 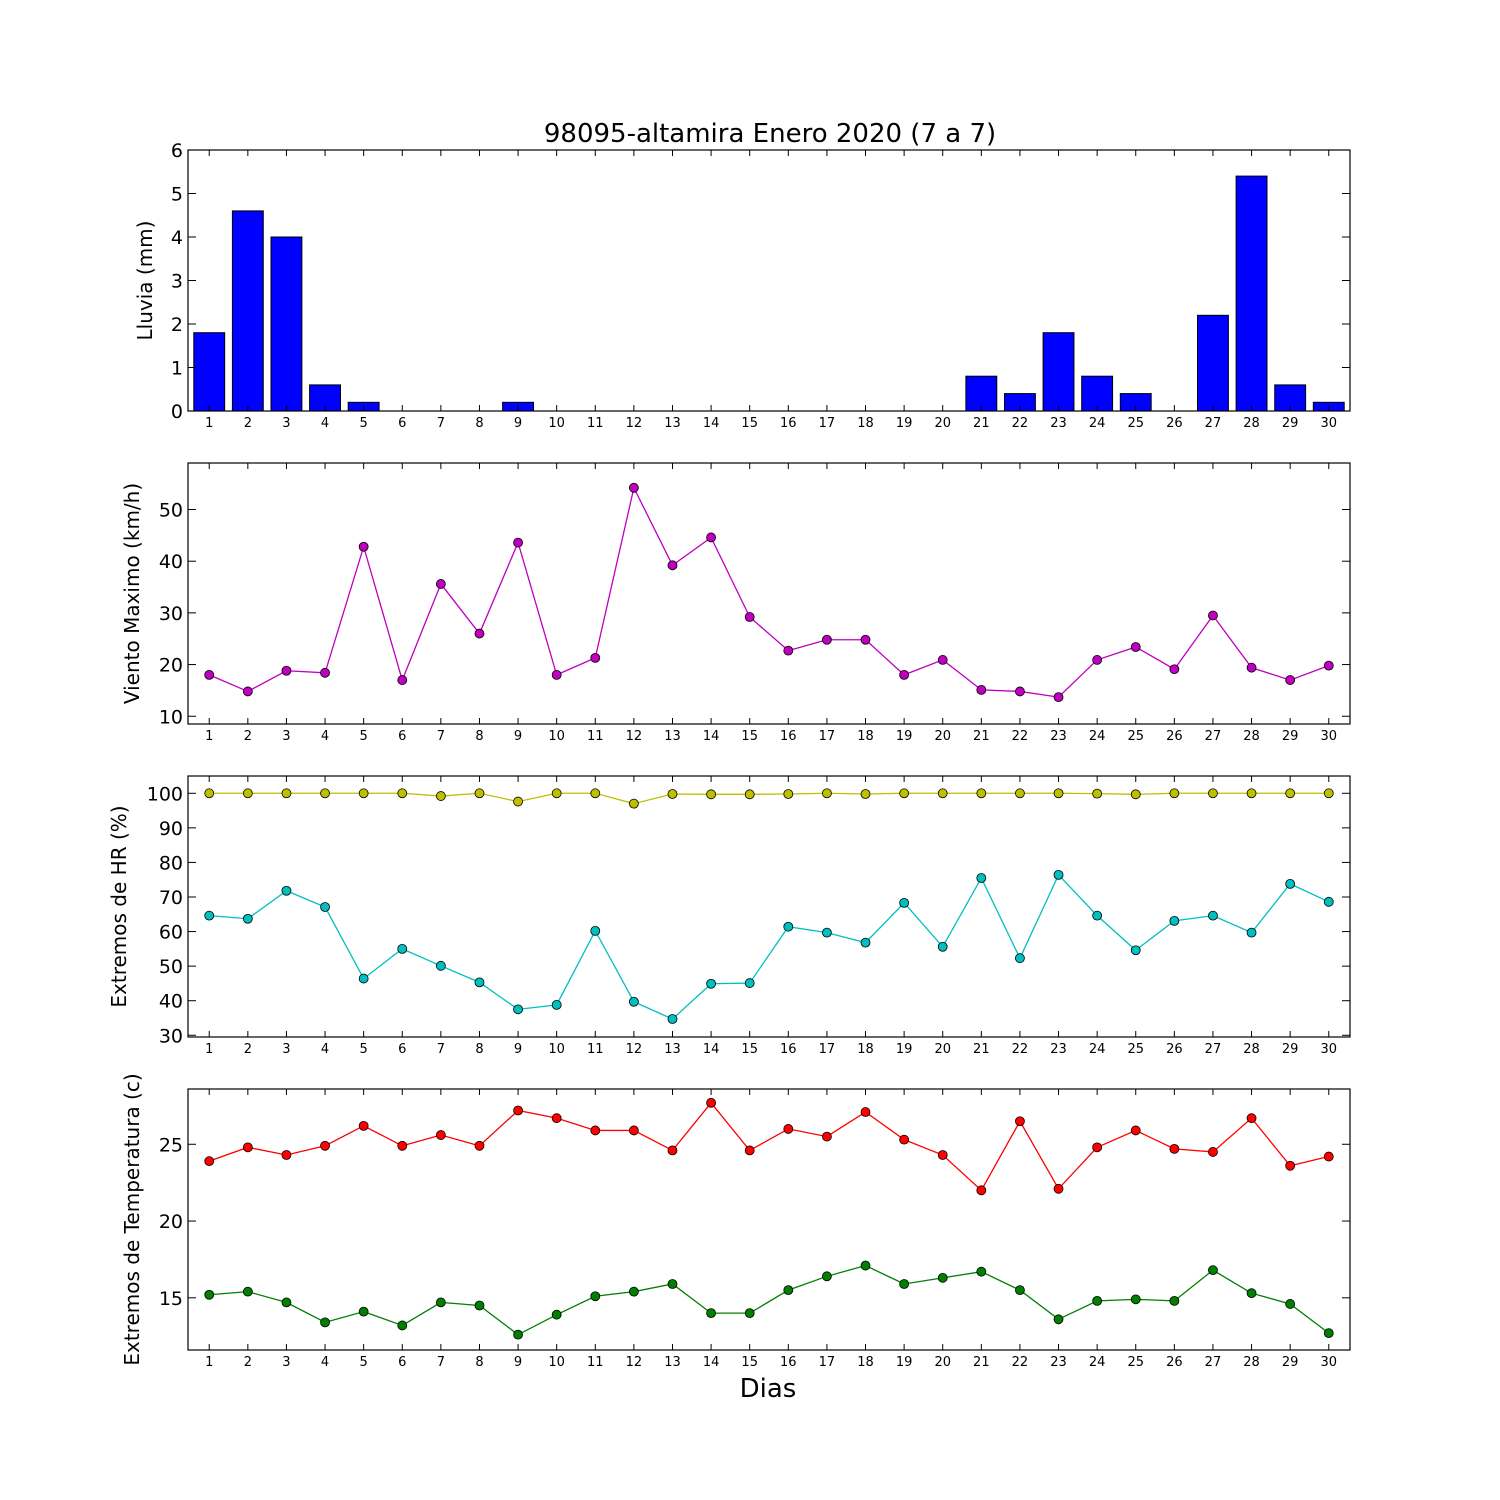 What do you see at coordinates (132, 593) in the screenshot?
I see `y-axis-label: Viento Maximo (km/h)` at bounding box center [132, 593].